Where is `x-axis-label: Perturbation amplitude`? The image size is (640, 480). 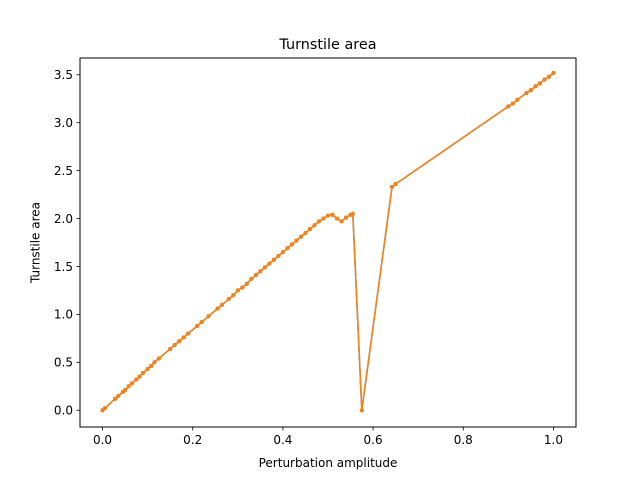
x-axis-label: Perturbation amplitude is located at coordinates (328, 463).